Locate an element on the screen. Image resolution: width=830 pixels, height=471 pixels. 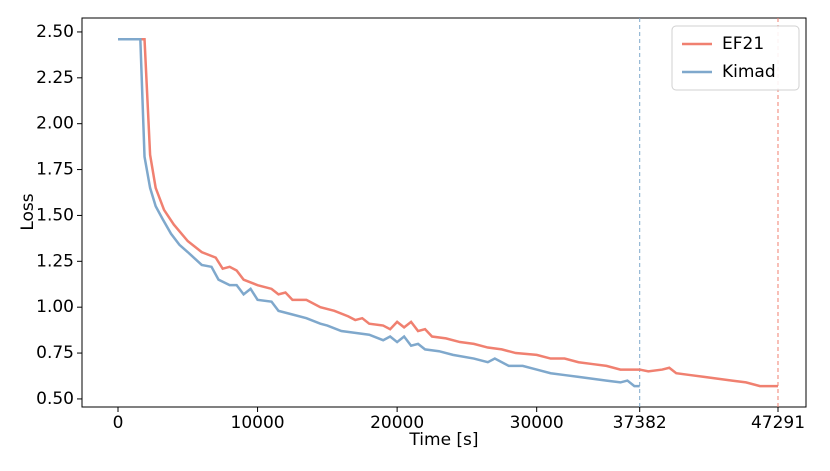
y-tick-label: 2.00 is located at coordinates (55, 124).